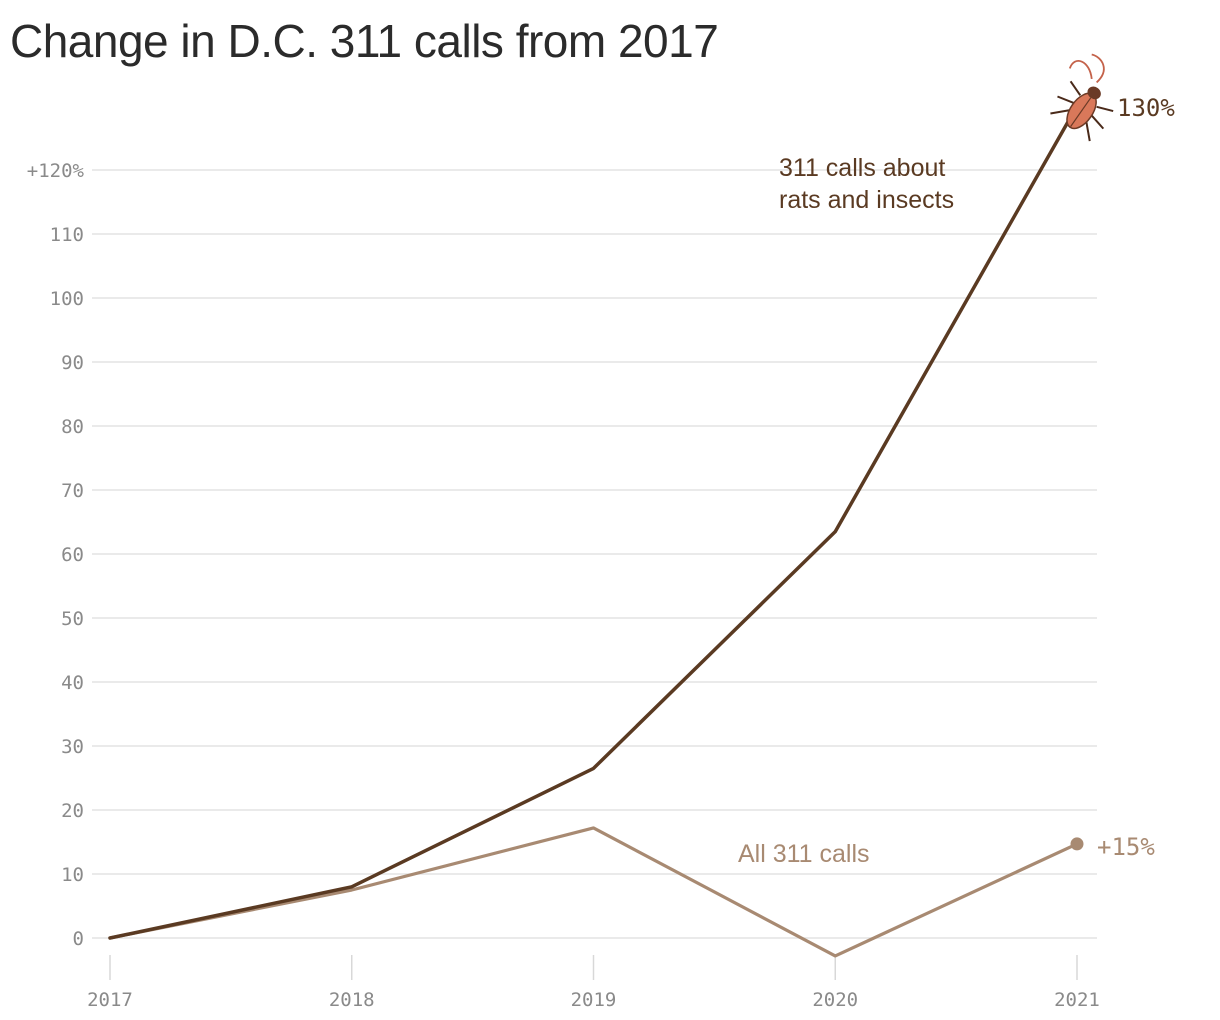 The image size is (1220, 1020). I want to click on y-tick-label: 70, so click(72, 491).